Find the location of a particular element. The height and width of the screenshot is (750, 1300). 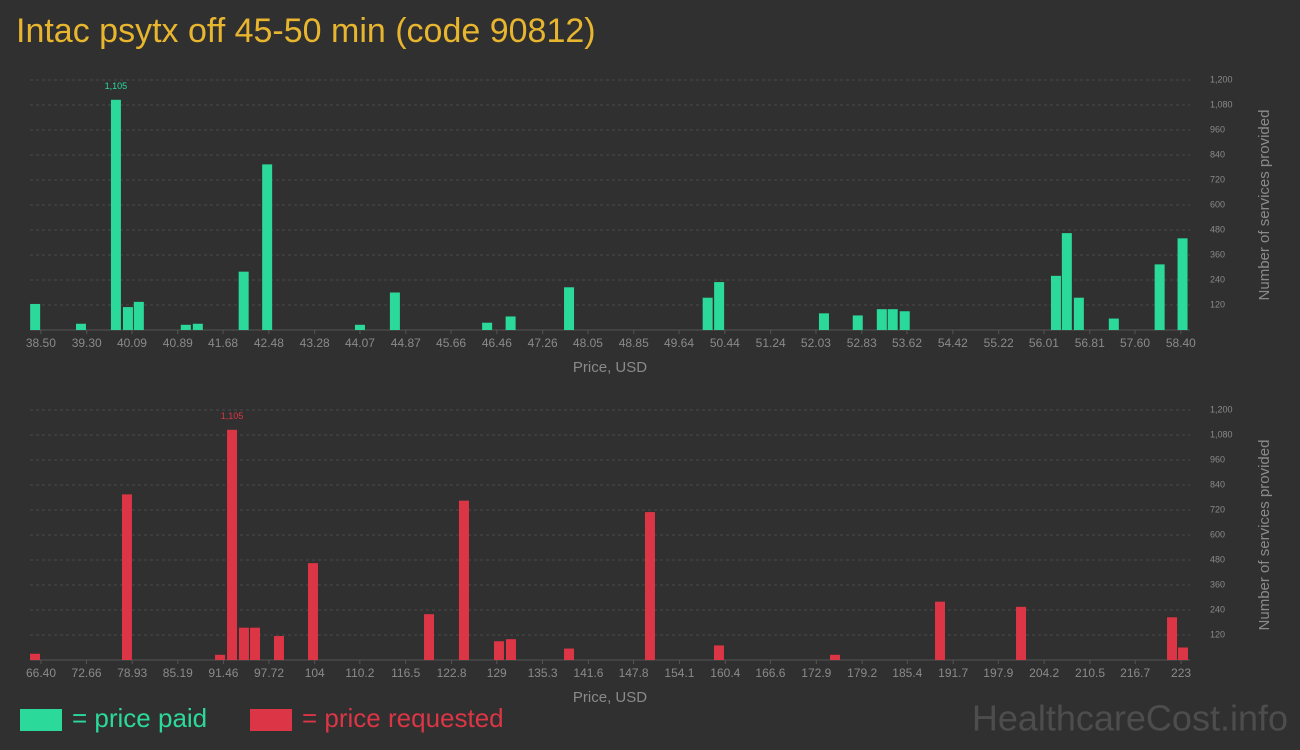

x-tick-label: 135.3 is located at coordinates (543, 673).